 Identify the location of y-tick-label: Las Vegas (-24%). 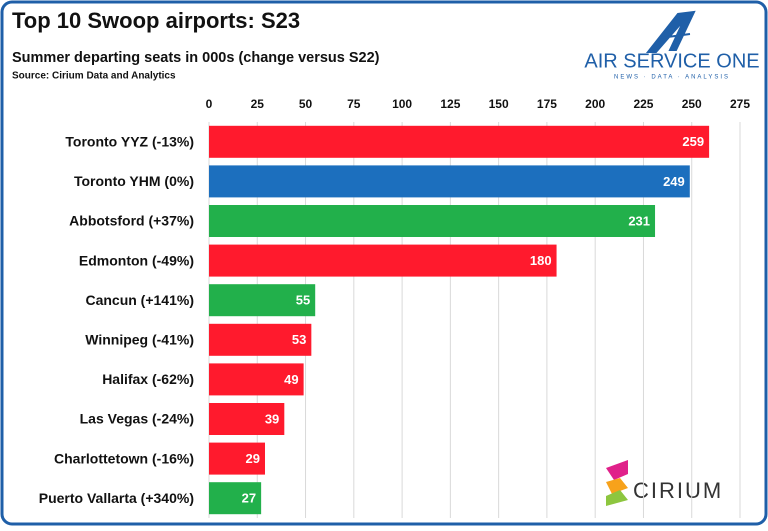
(137, 419).